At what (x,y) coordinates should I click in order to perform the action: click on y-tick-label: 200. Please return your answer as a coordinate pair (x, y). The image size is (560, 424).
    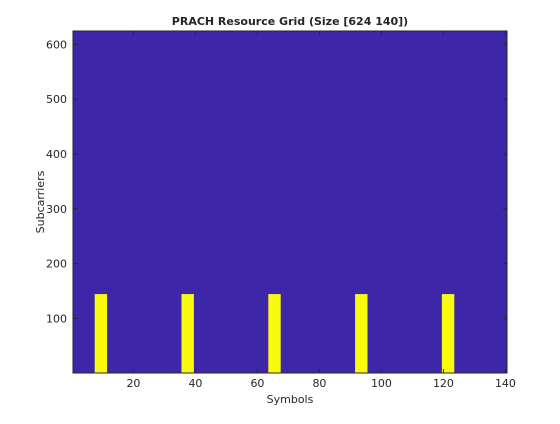
    Looking at the image, I should click on (56, 264).